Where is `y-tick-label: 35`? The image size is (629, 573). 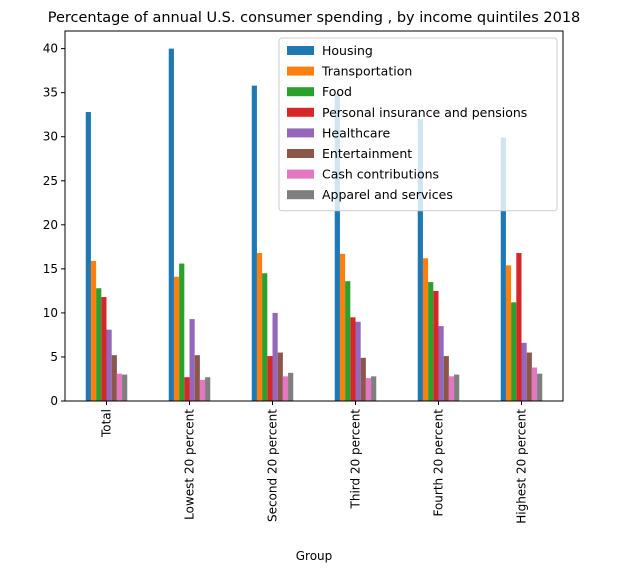 y-tick-label: 35 is located at coordinates (50, 93).